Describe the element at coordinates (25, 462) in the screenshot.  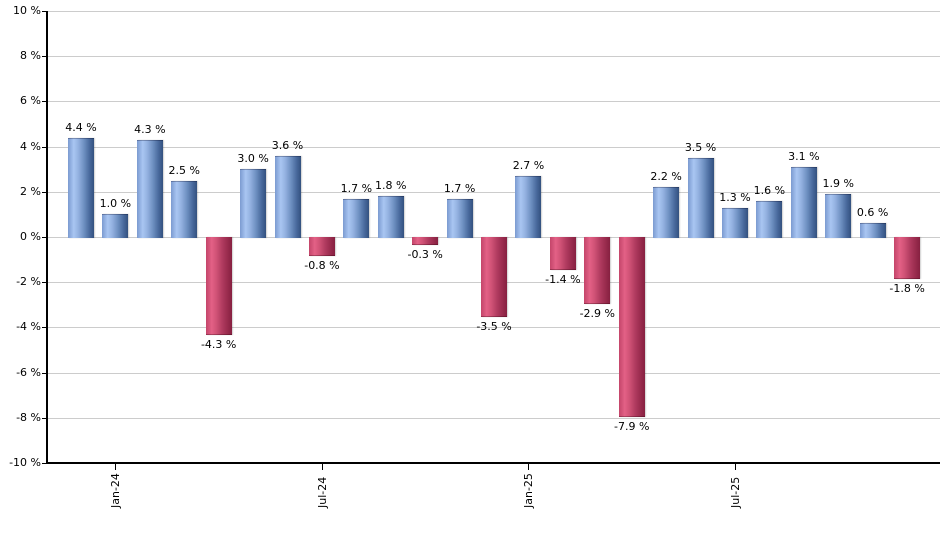
I see `y-axis-label: -10 %` at that location.